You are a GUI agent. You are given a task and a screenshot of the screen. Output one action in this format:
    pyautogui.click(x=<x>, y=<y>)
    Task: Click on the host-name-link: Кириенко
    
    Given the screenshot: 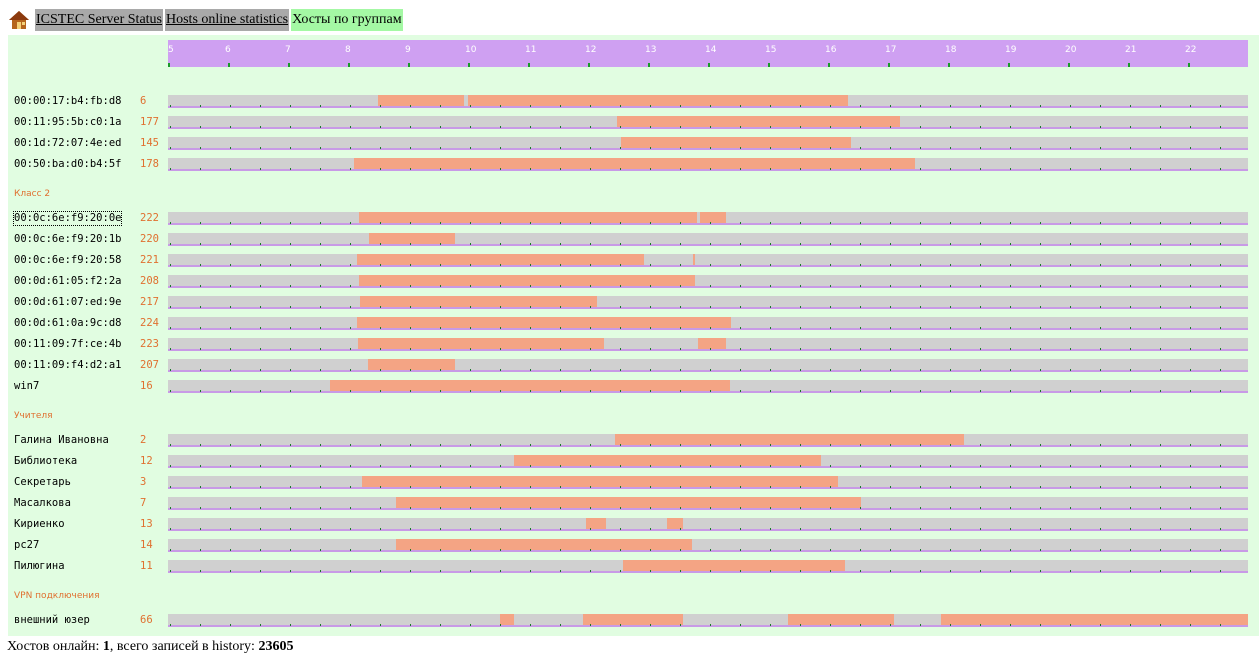 What is the action you would take?
    pyautogui.click(x=39, y=524)
    